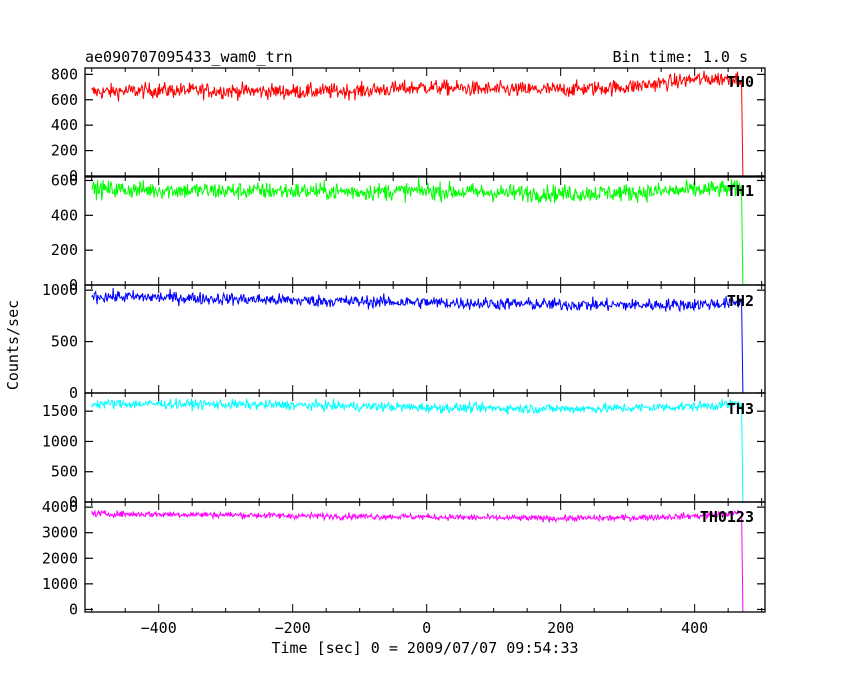  Describe the element at coordinates (740, 301) in the screenshot. I see `series-label-th2: TH2` at that location.